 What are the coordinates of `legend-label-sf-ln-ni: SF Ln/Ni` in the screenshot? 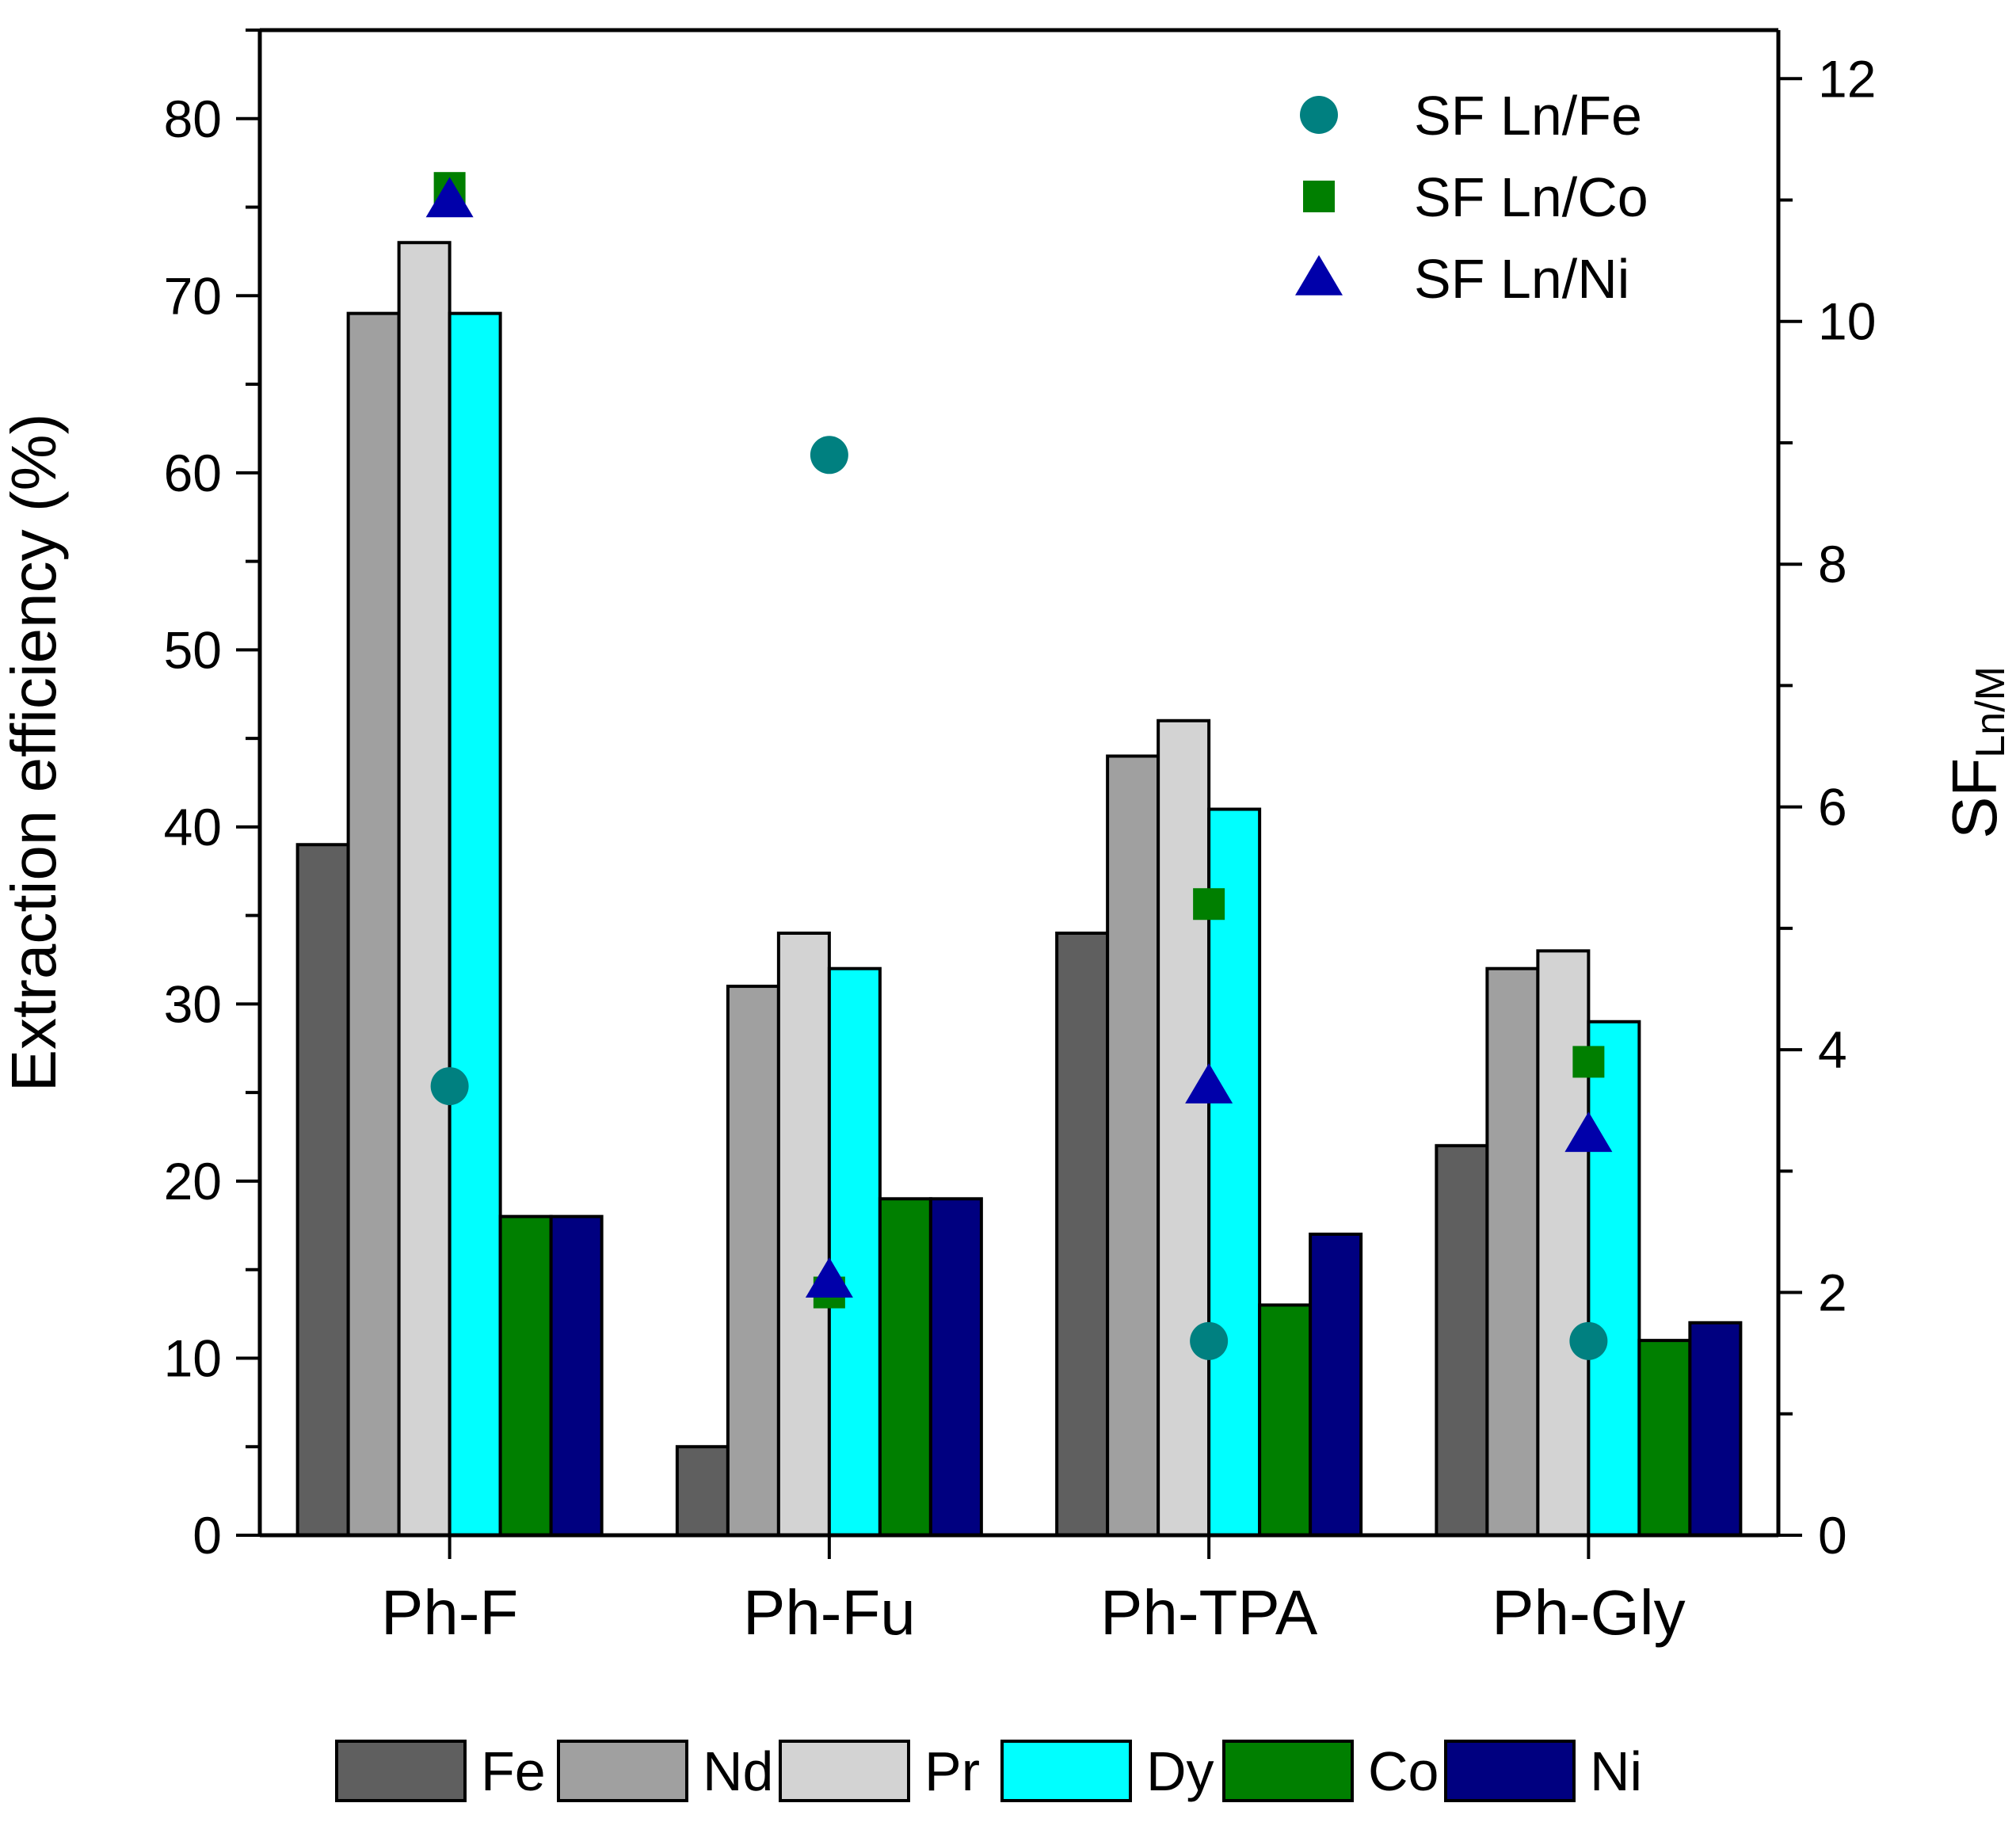 It's located at (1522, 279).